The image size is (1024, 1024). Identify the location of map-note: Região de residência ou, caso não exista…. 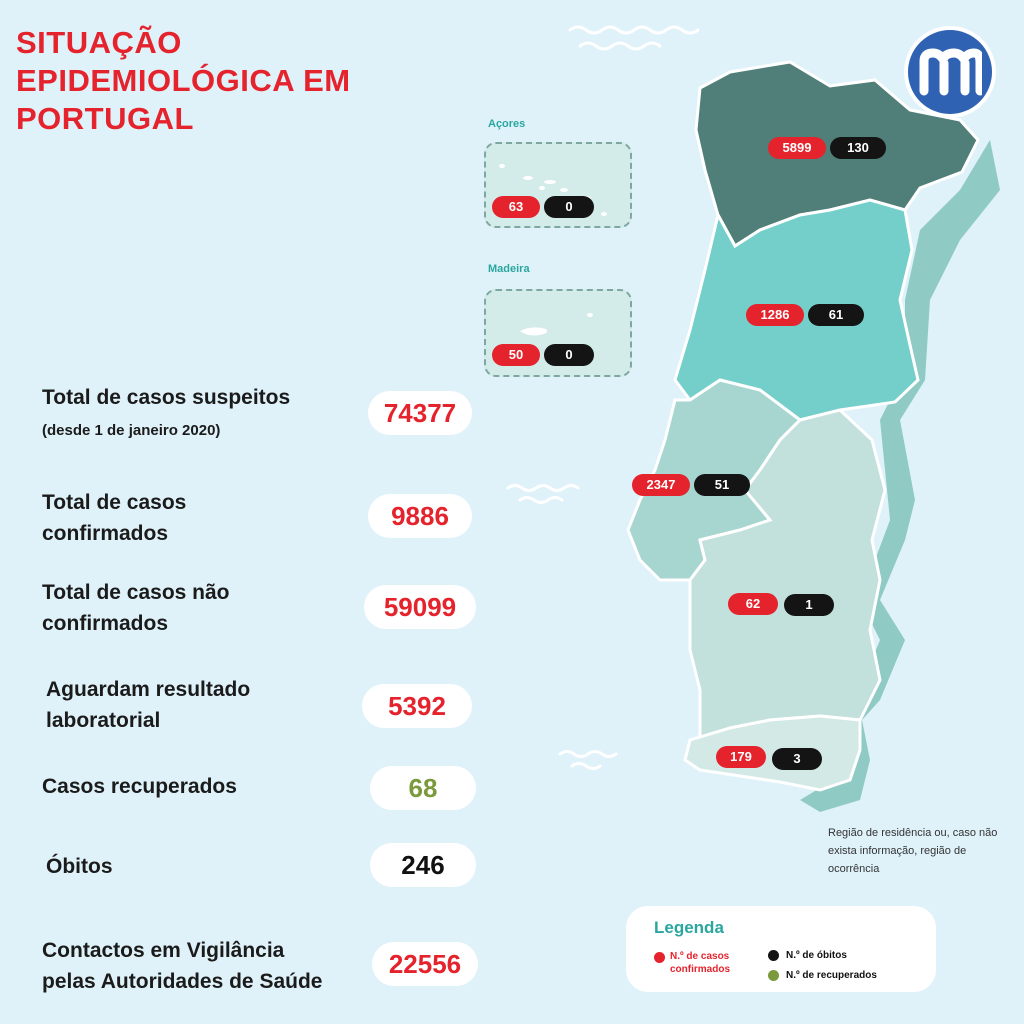
(913, 851).